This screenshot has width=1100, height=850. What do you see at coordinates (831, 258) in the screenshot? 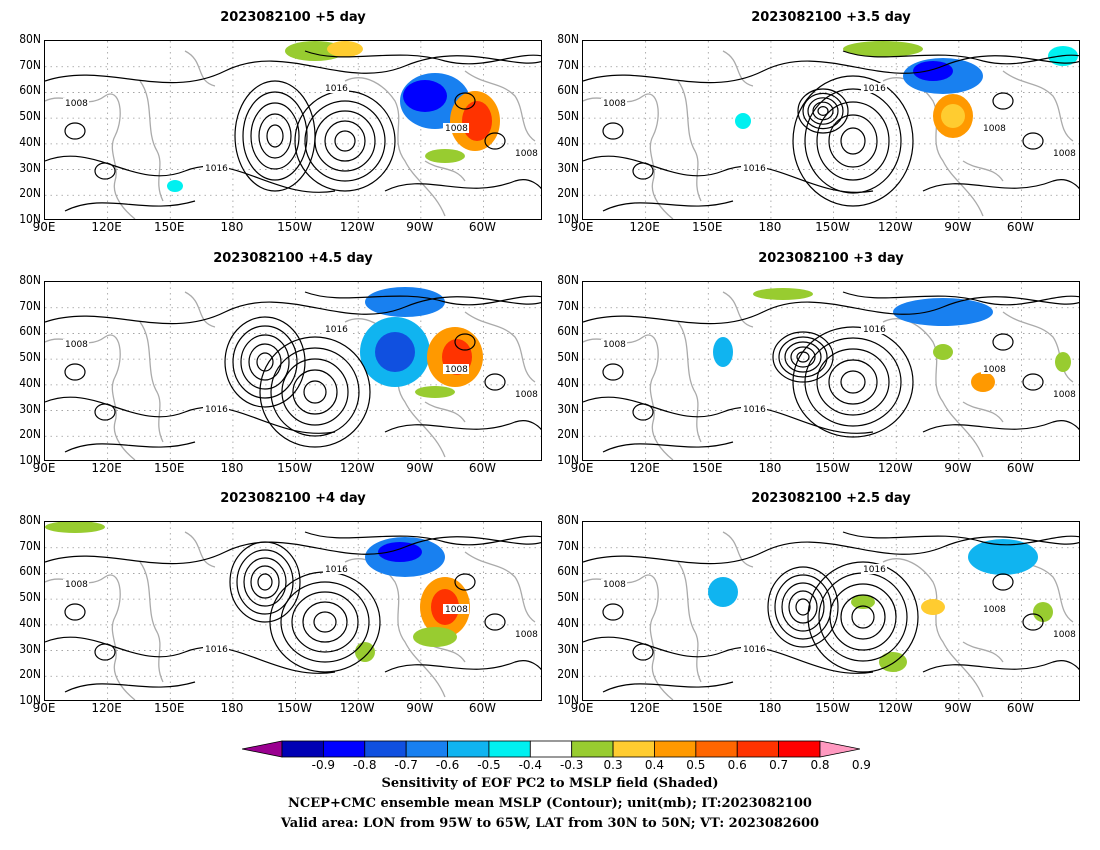
I see `panel-title: 2023082100 +3 day` at bounding box center [831, 258].